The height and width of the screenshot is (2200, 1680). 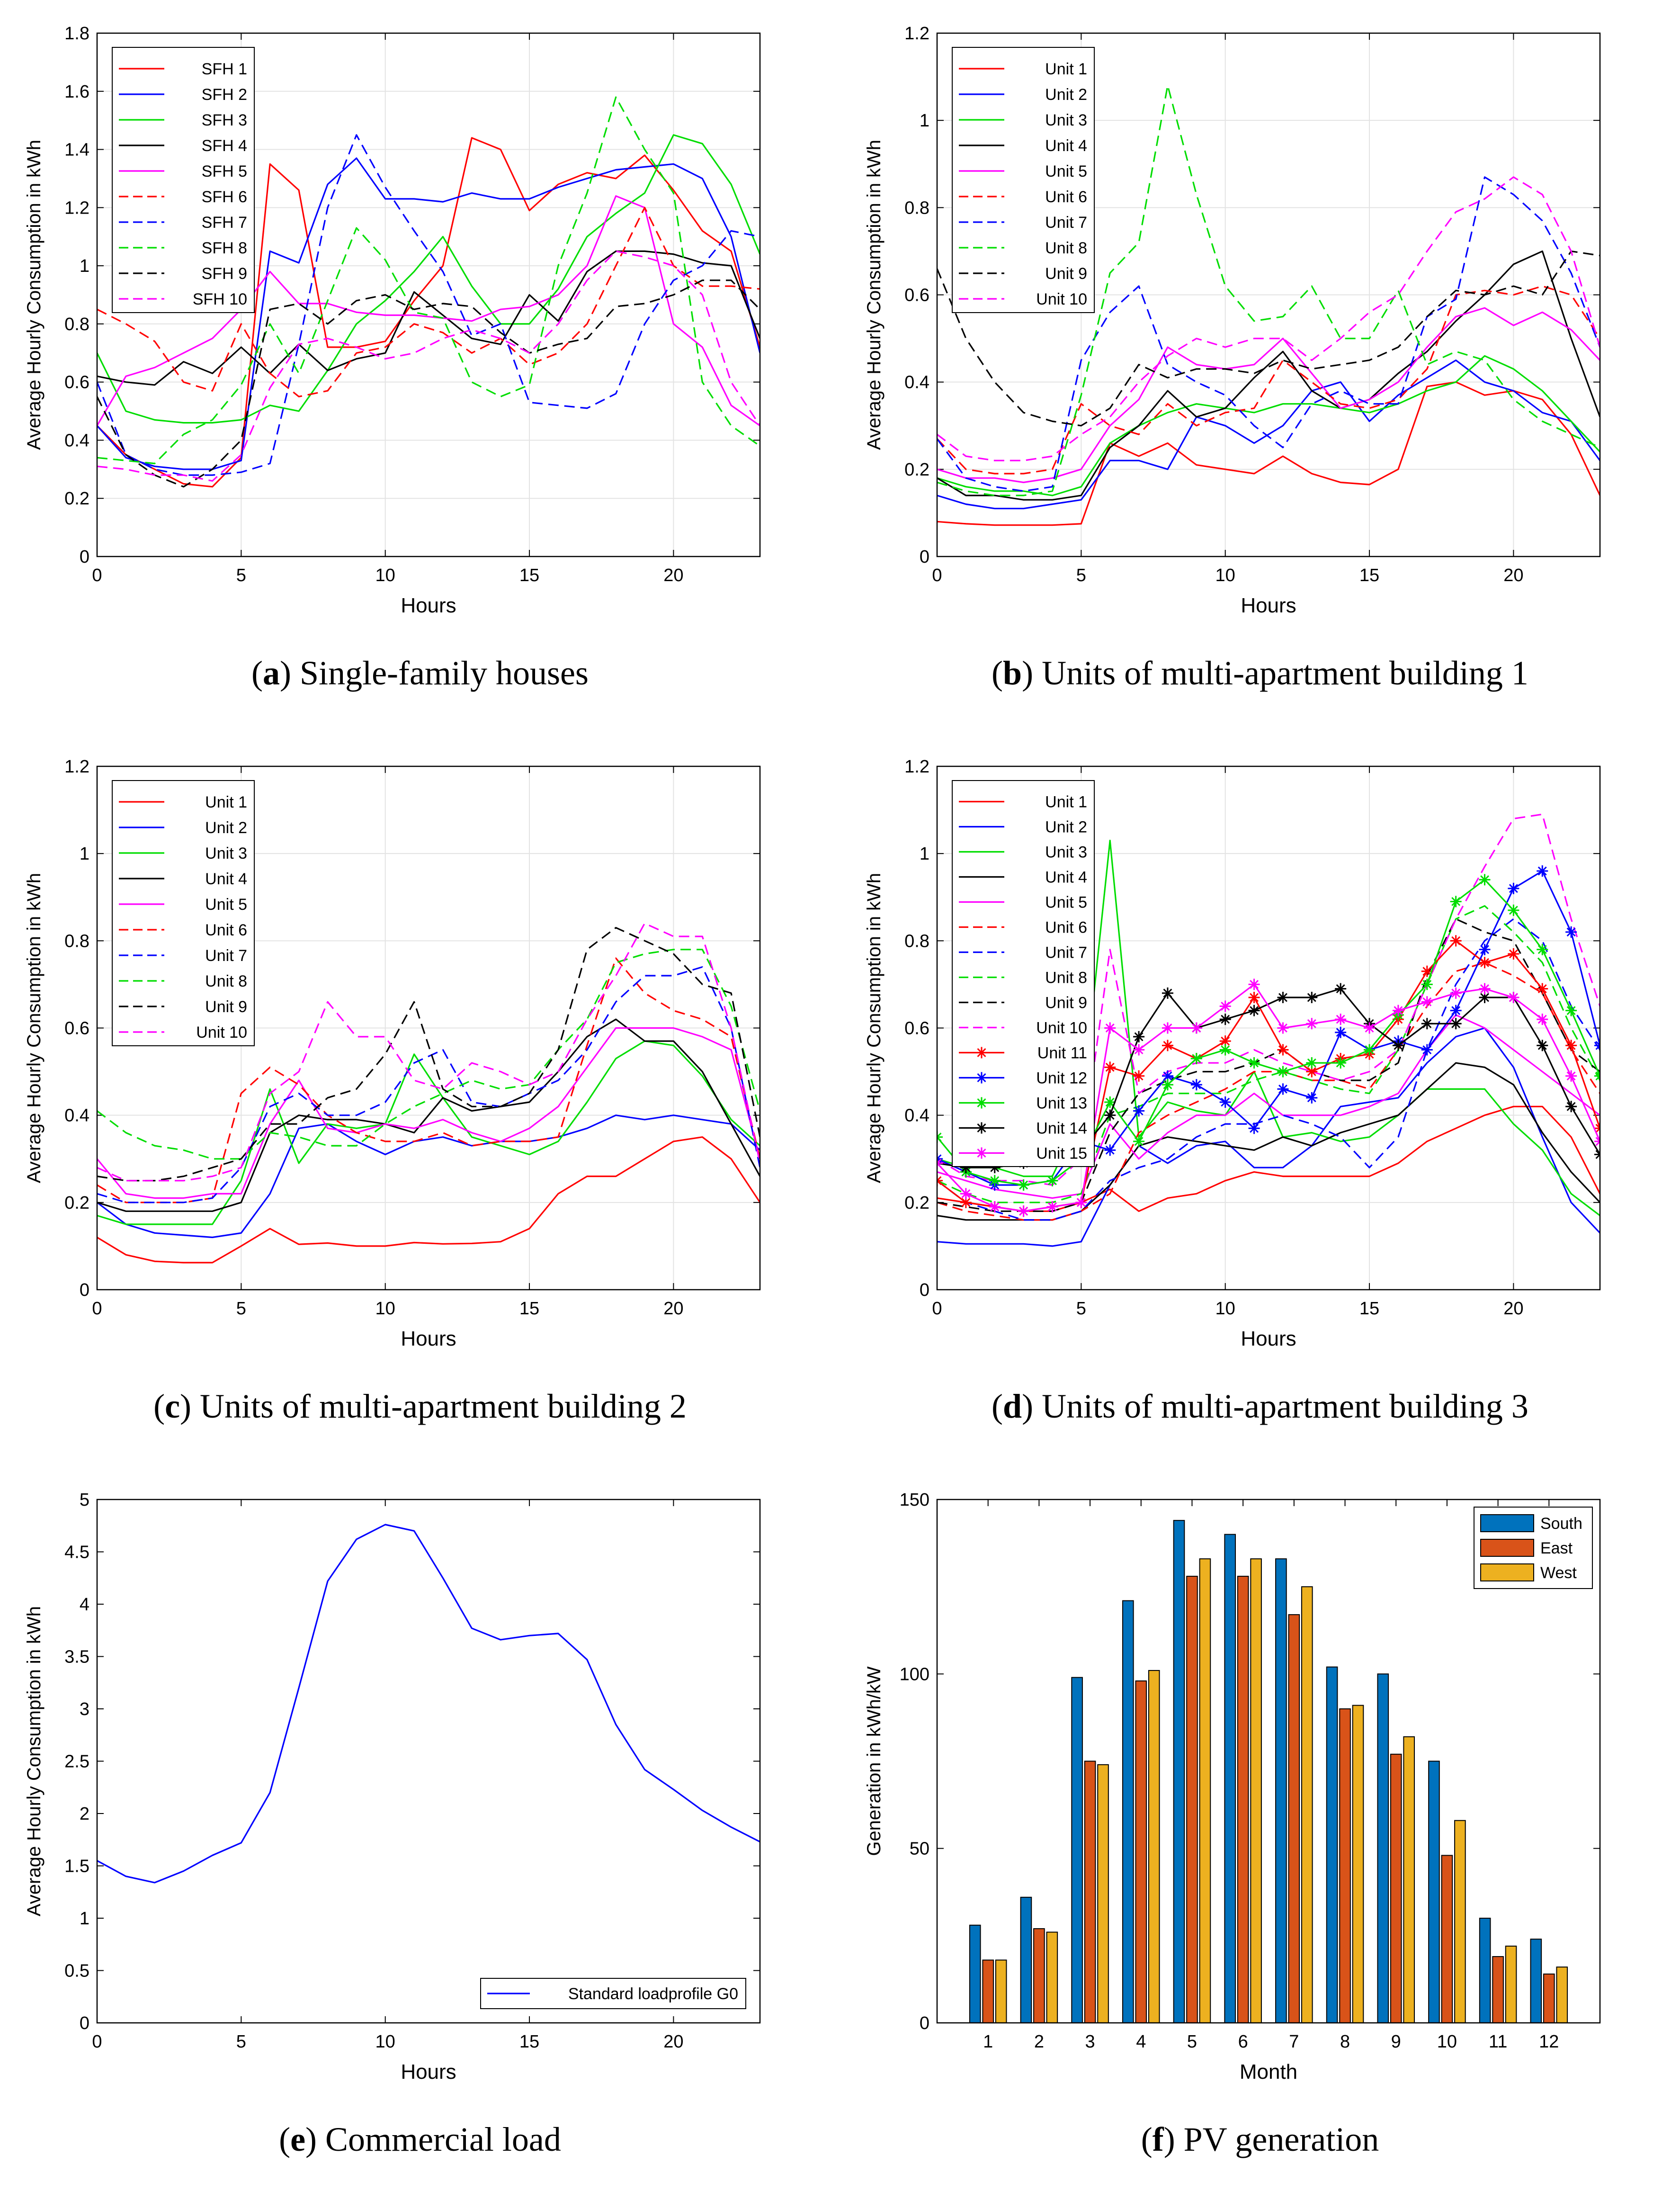 I want to click on legend-label: Unit 11, so click(x=1062, y=1053).